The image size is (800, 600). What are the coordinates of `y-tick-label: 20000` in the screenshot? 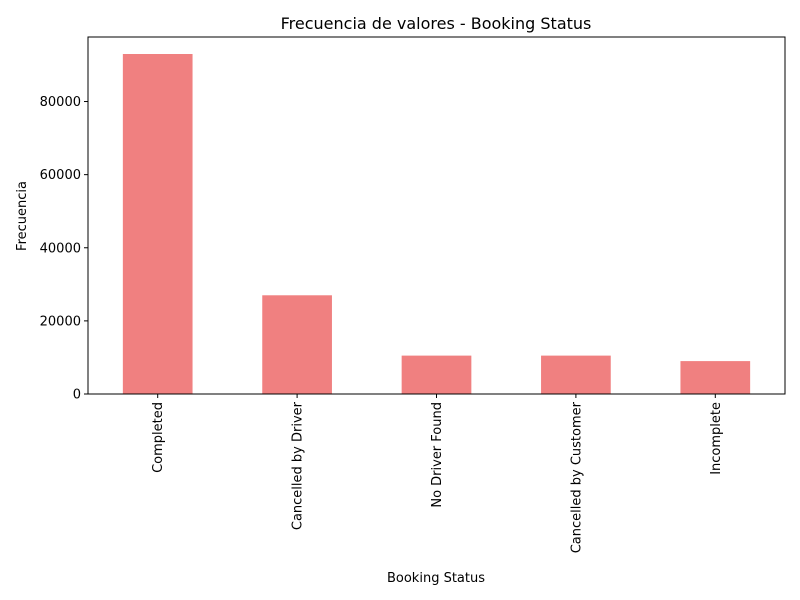 It's located at (60, 321).